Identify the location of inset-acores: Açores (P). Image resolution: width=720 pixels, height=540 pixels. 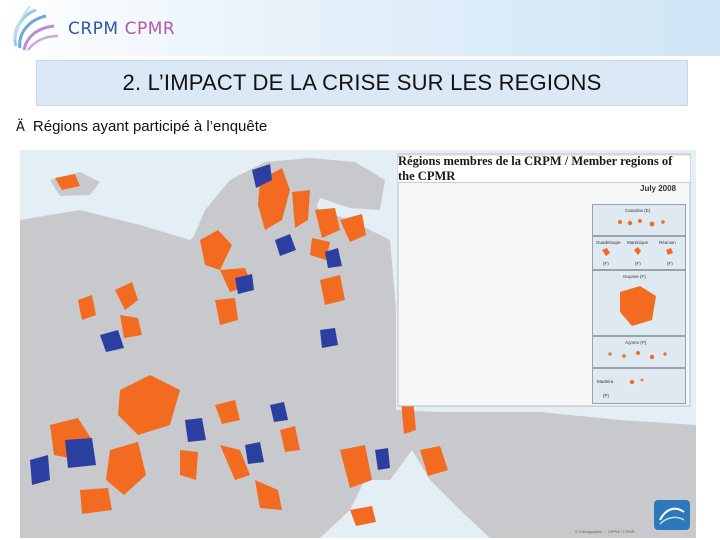
(639, 352).